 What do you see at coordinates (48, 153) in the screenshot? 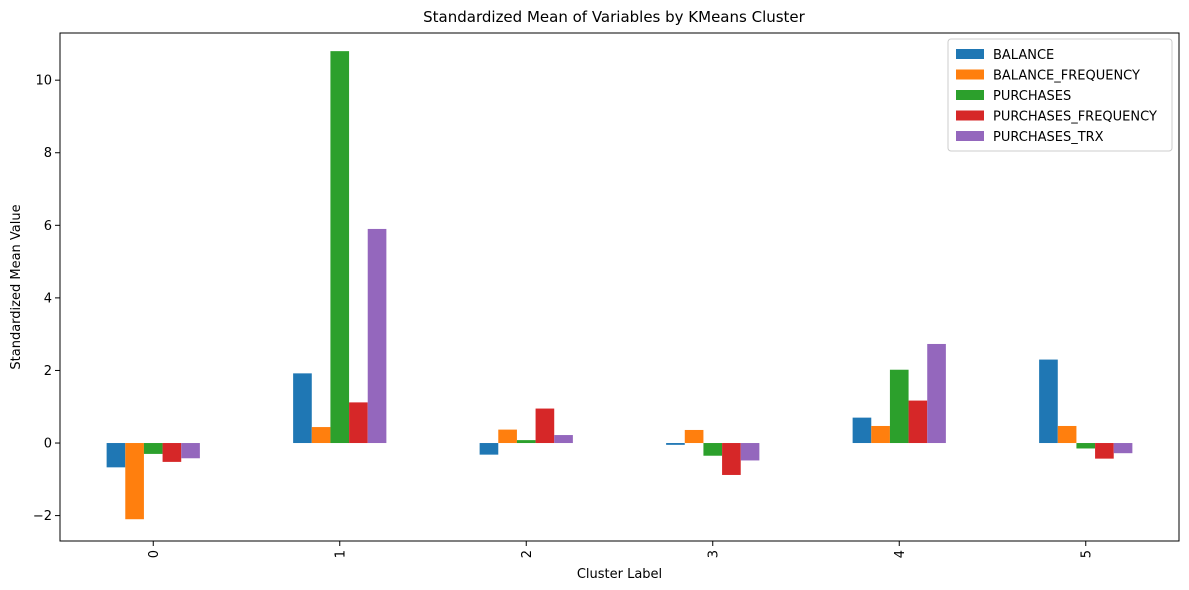
I see `y-tick-label: 8` at bounding box center [48, 153].